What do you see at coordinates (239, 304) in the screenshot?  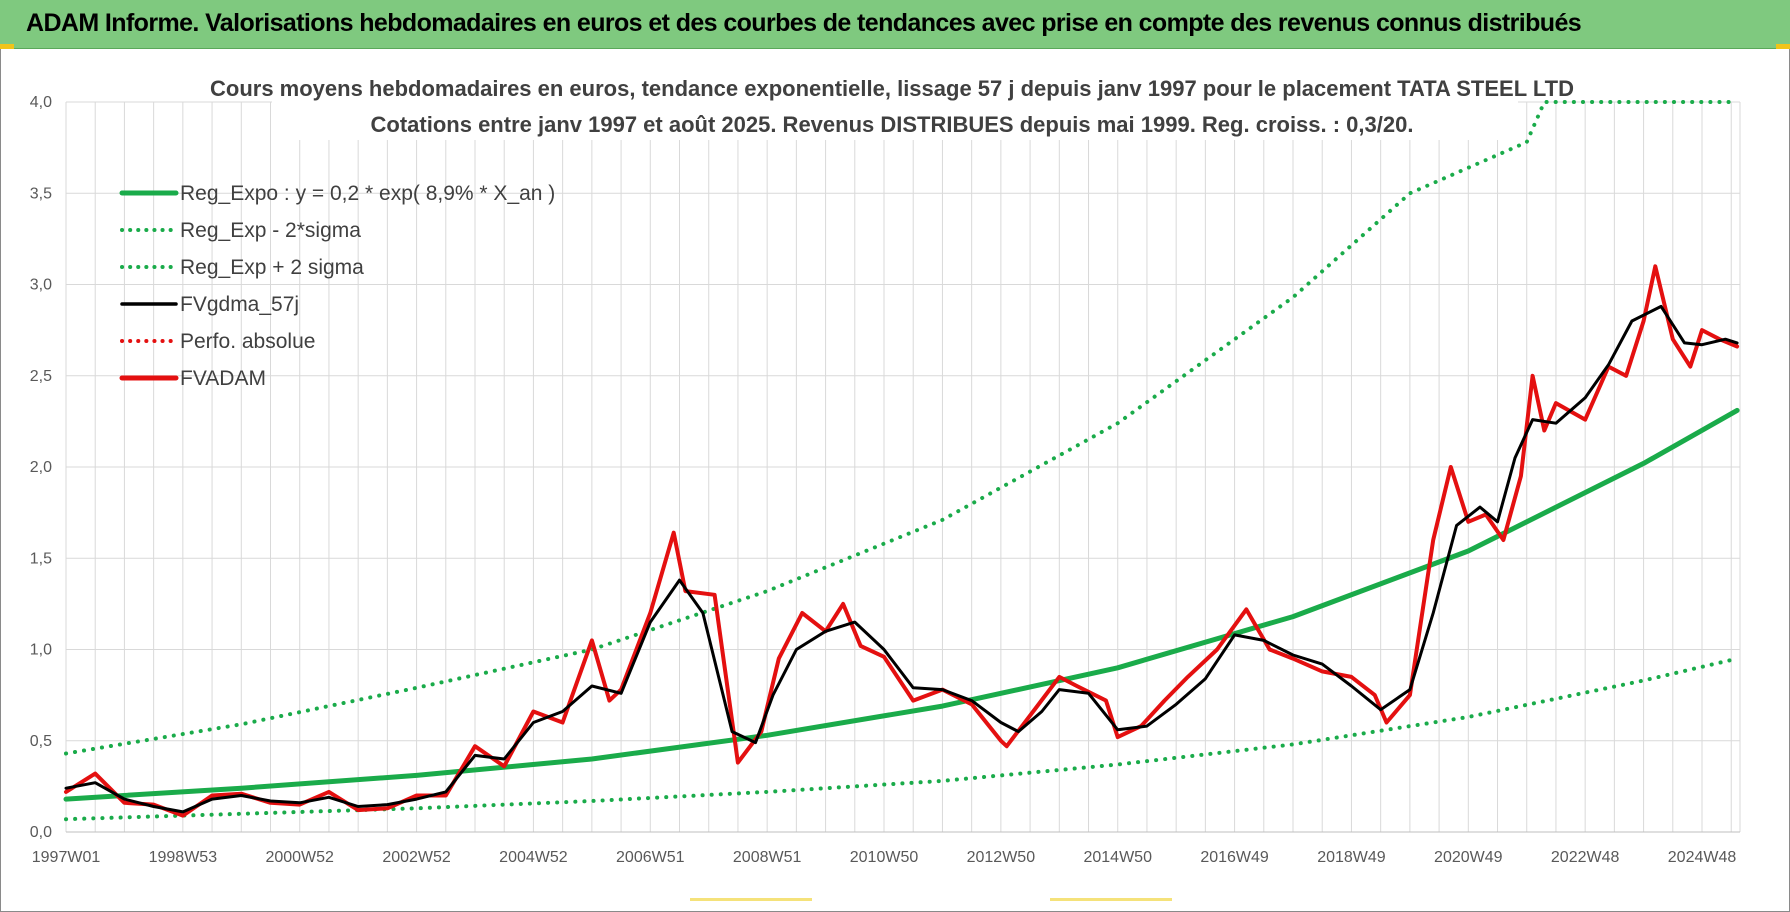 I see `legend-label: FVgdma_57j` at bounding box center [239, 304].